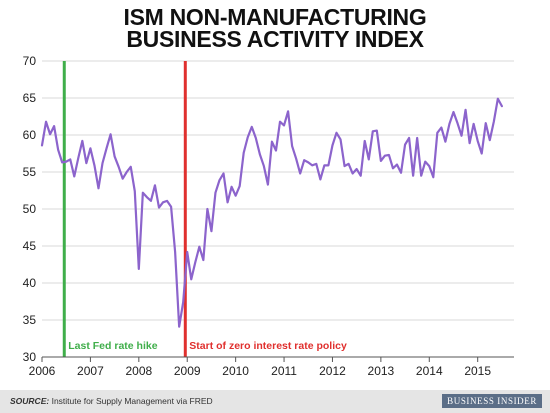 Image resolution: width=550 pixels, height=413 pixels. Describe the element at coordinates (30, 209) in the screenshot. I see `y-tick-label: 50` at that location.